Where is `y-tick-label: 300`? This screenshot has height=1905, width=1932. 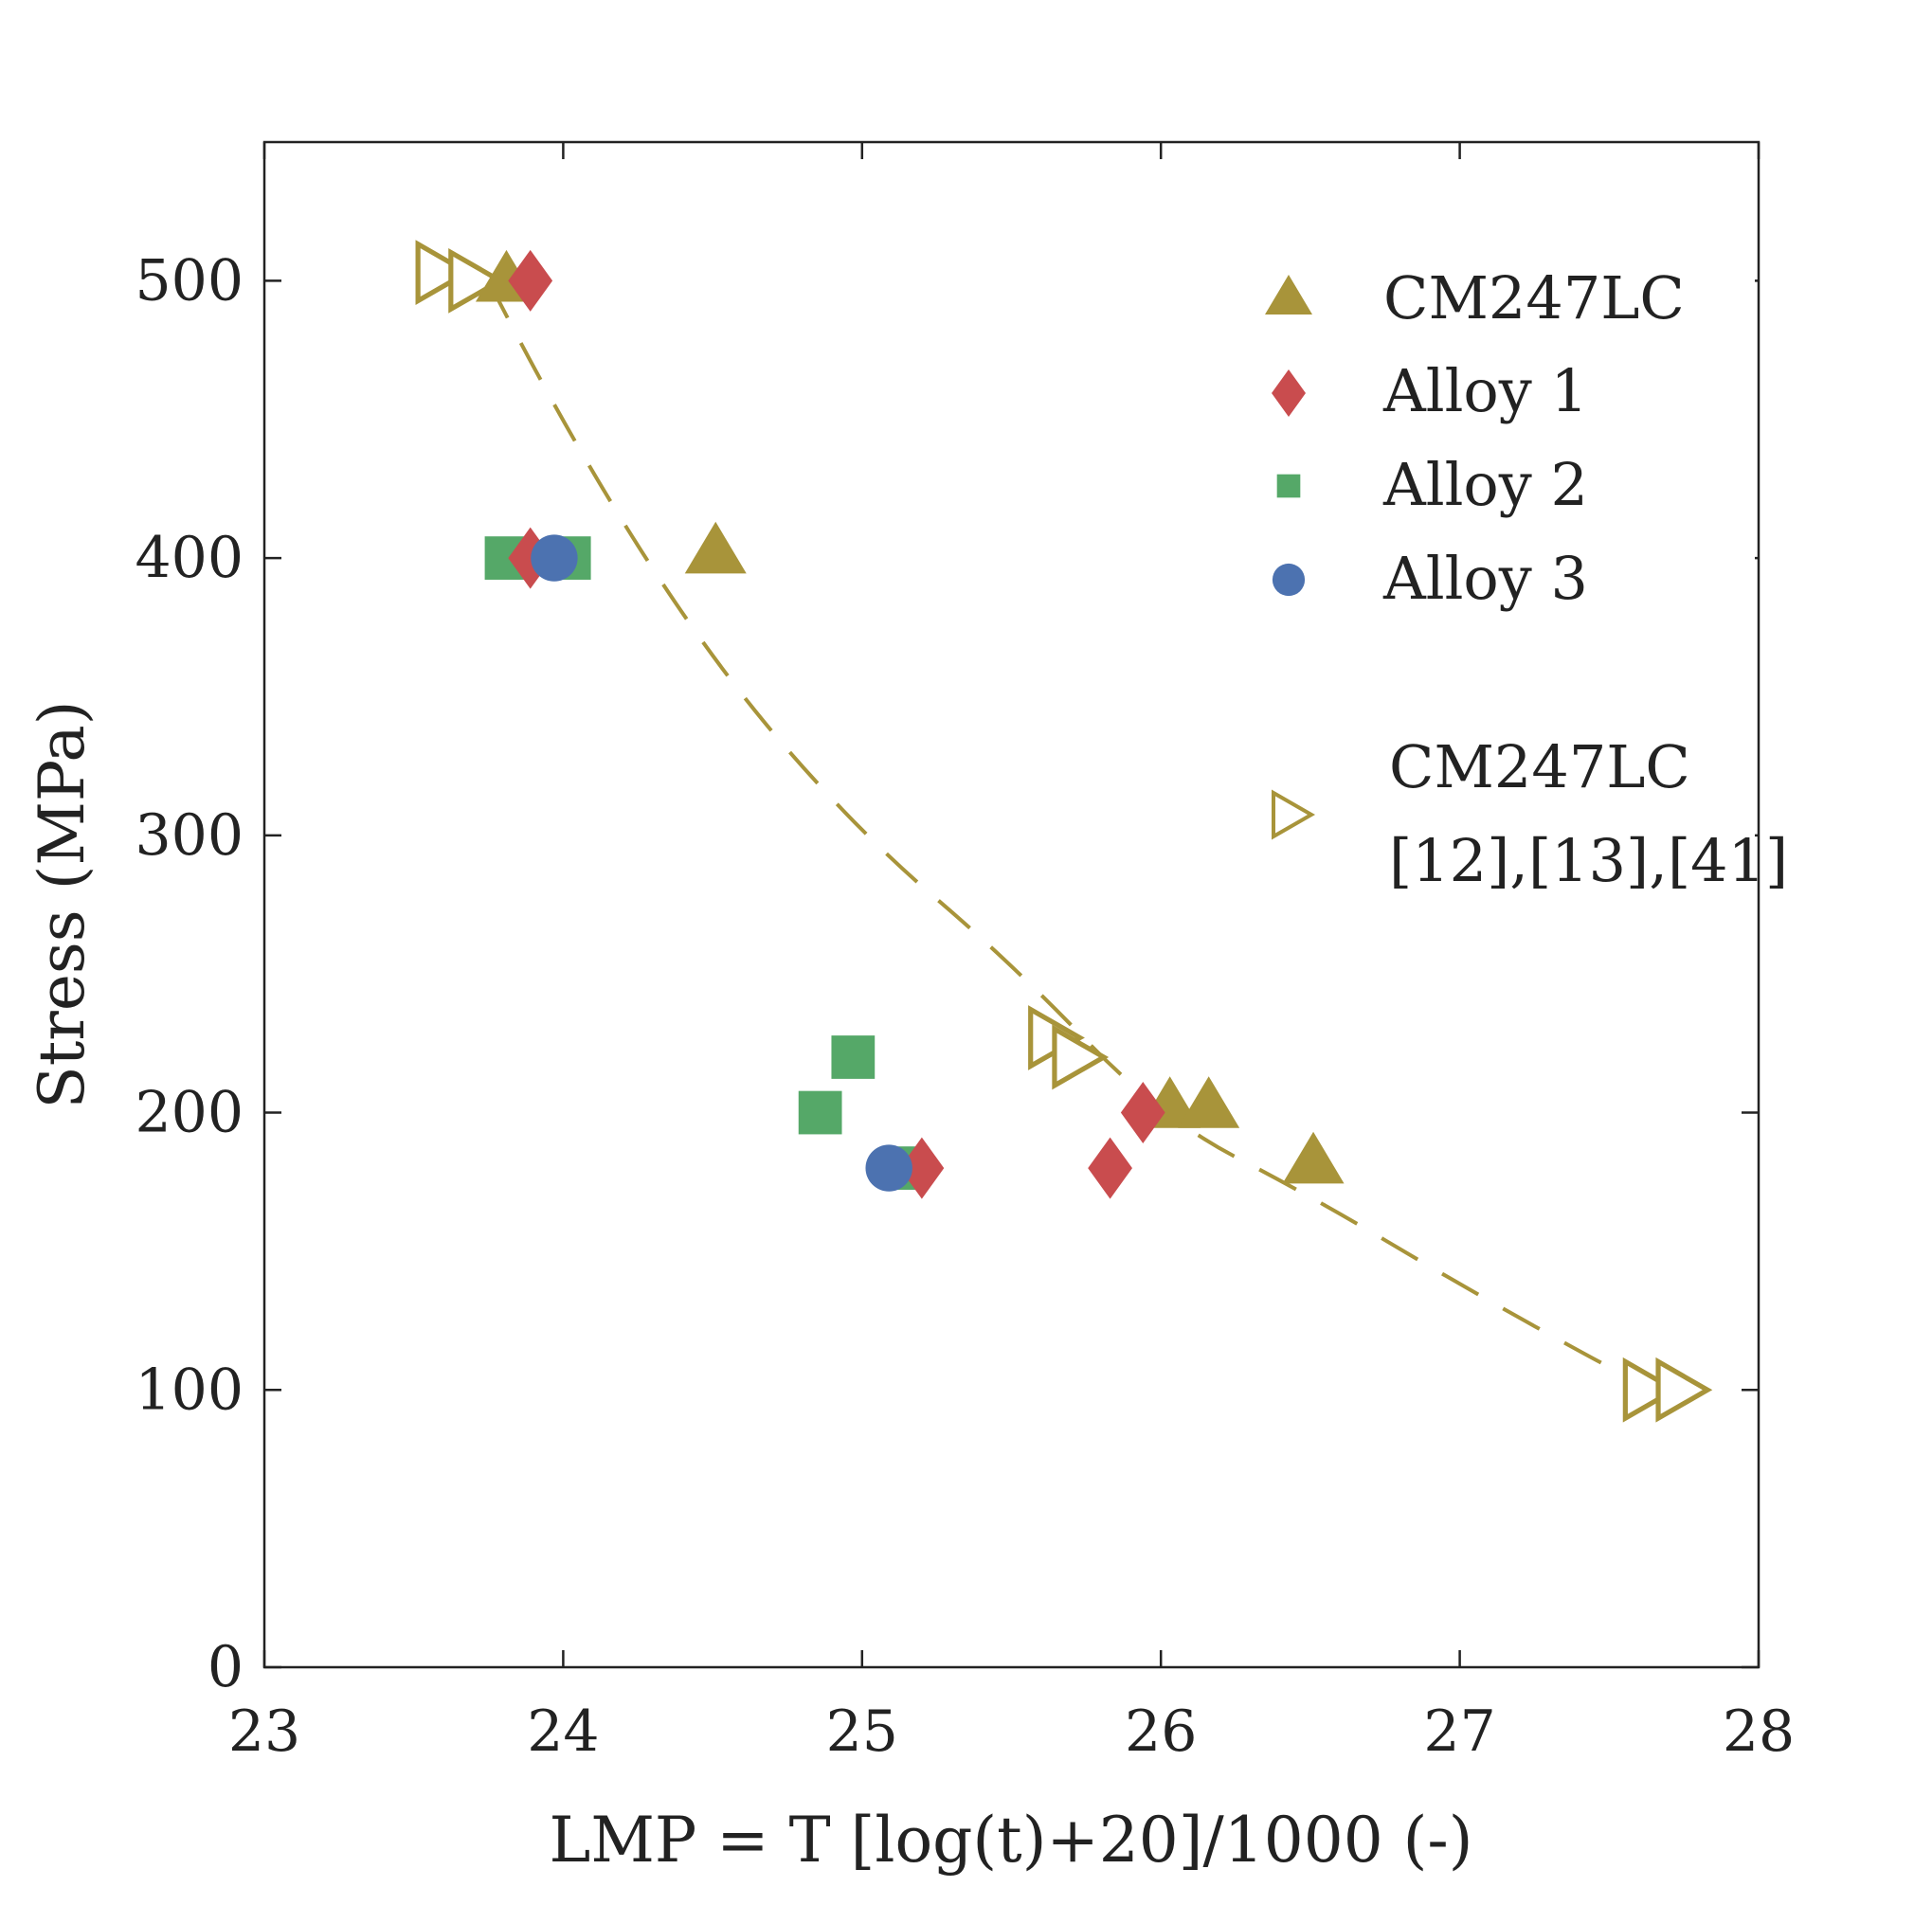 y-tick-label: 300 is located at coordinates (189, 835).